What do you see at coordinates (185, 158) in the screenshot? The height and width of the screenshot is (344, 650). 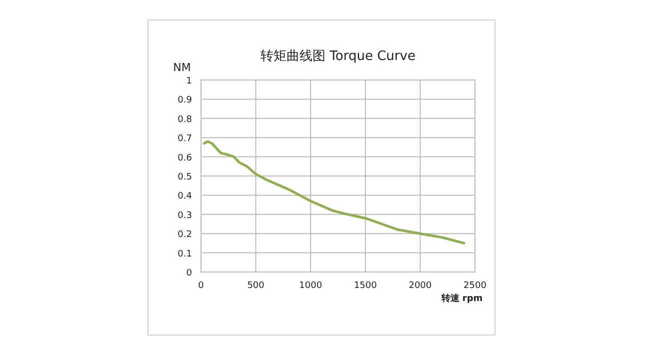 I see `y-tick-label: 0.6` at bounding box center [185, 158].